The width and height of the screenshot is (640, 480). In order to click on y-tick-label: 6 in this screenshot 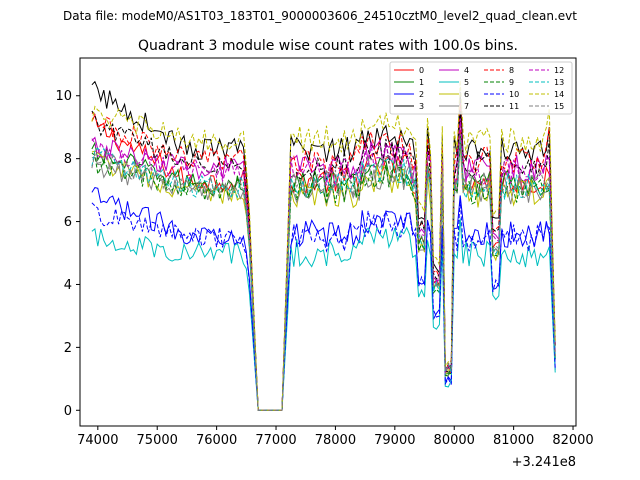, I will do `click(68, 222)`.